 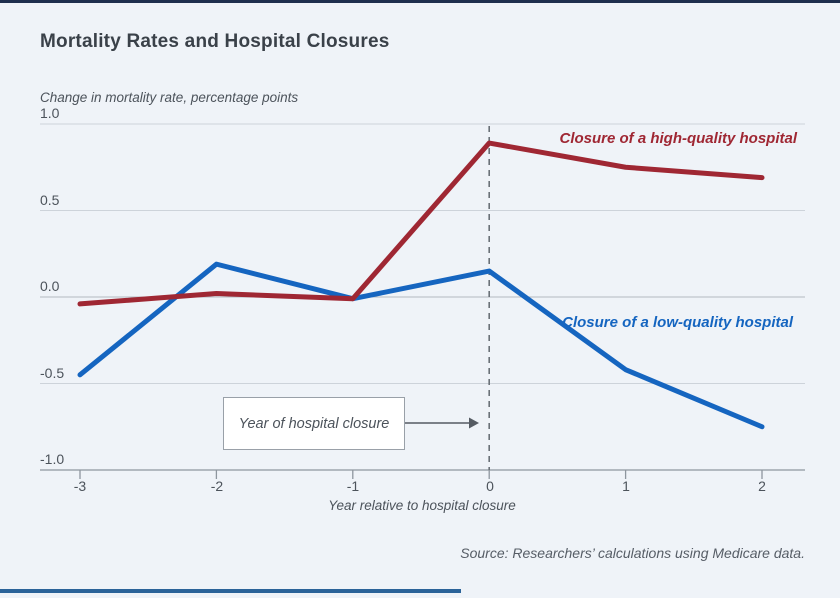 I want to click on y-tick-label: 1.0, so click(x=50, y=113).